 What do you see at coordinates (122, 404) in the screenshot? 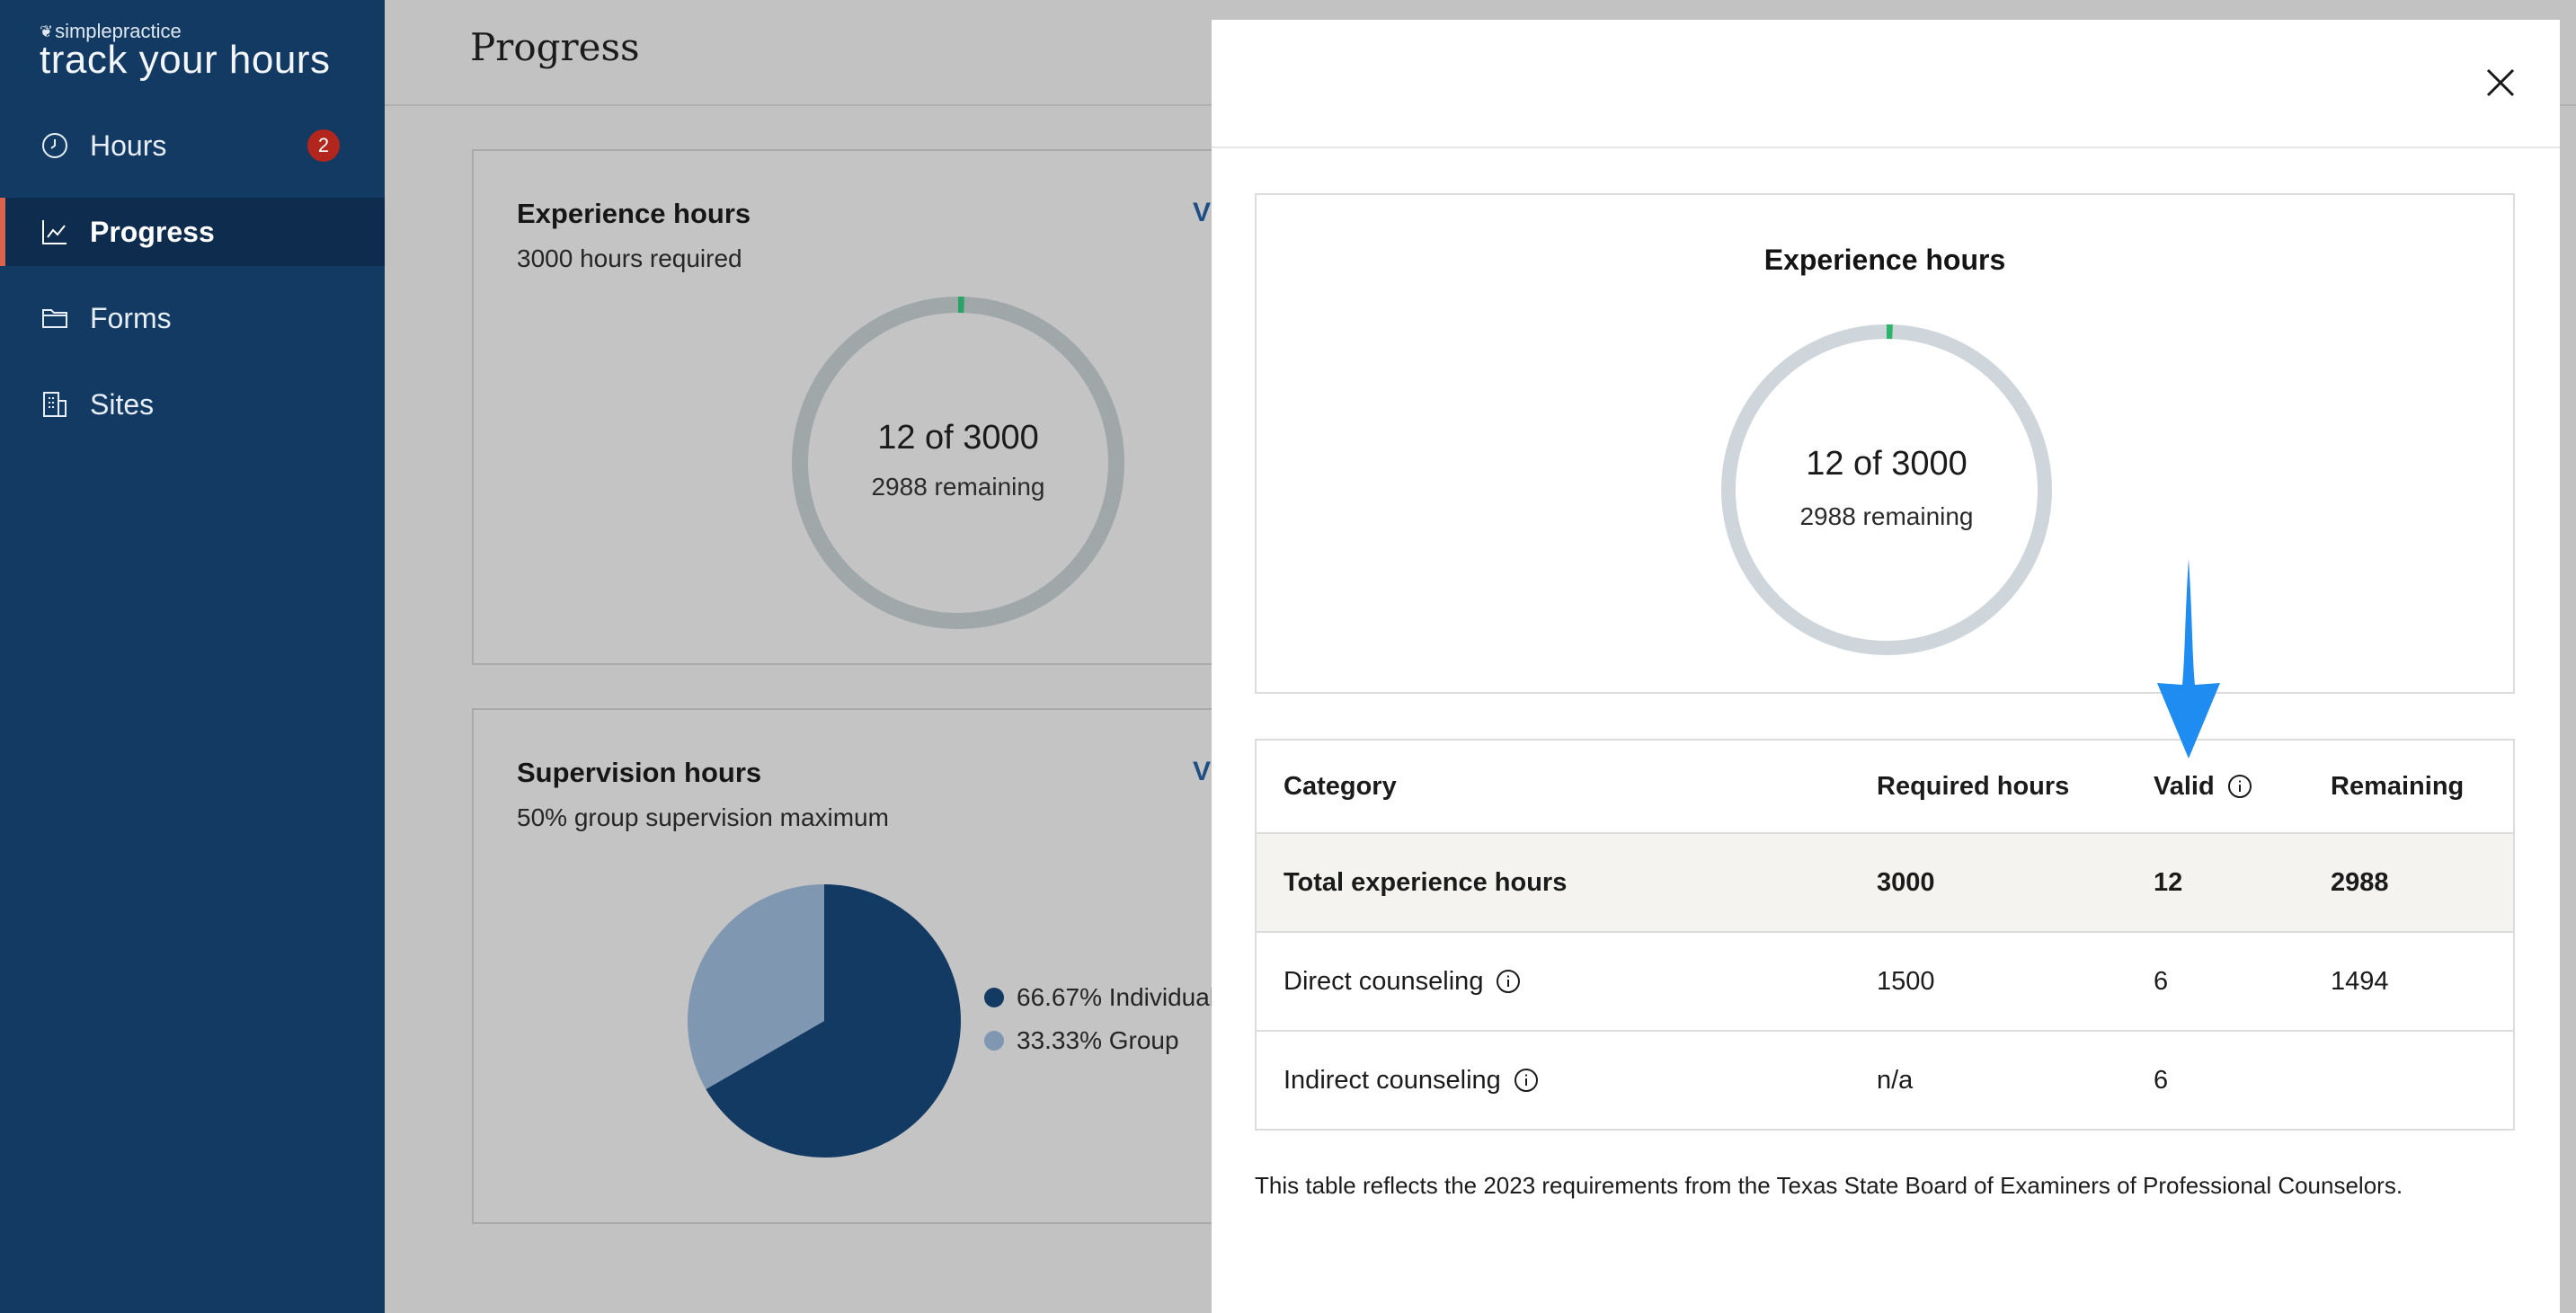
I see `sidebar-item-label: Sites` at bounding box center [122, 404].